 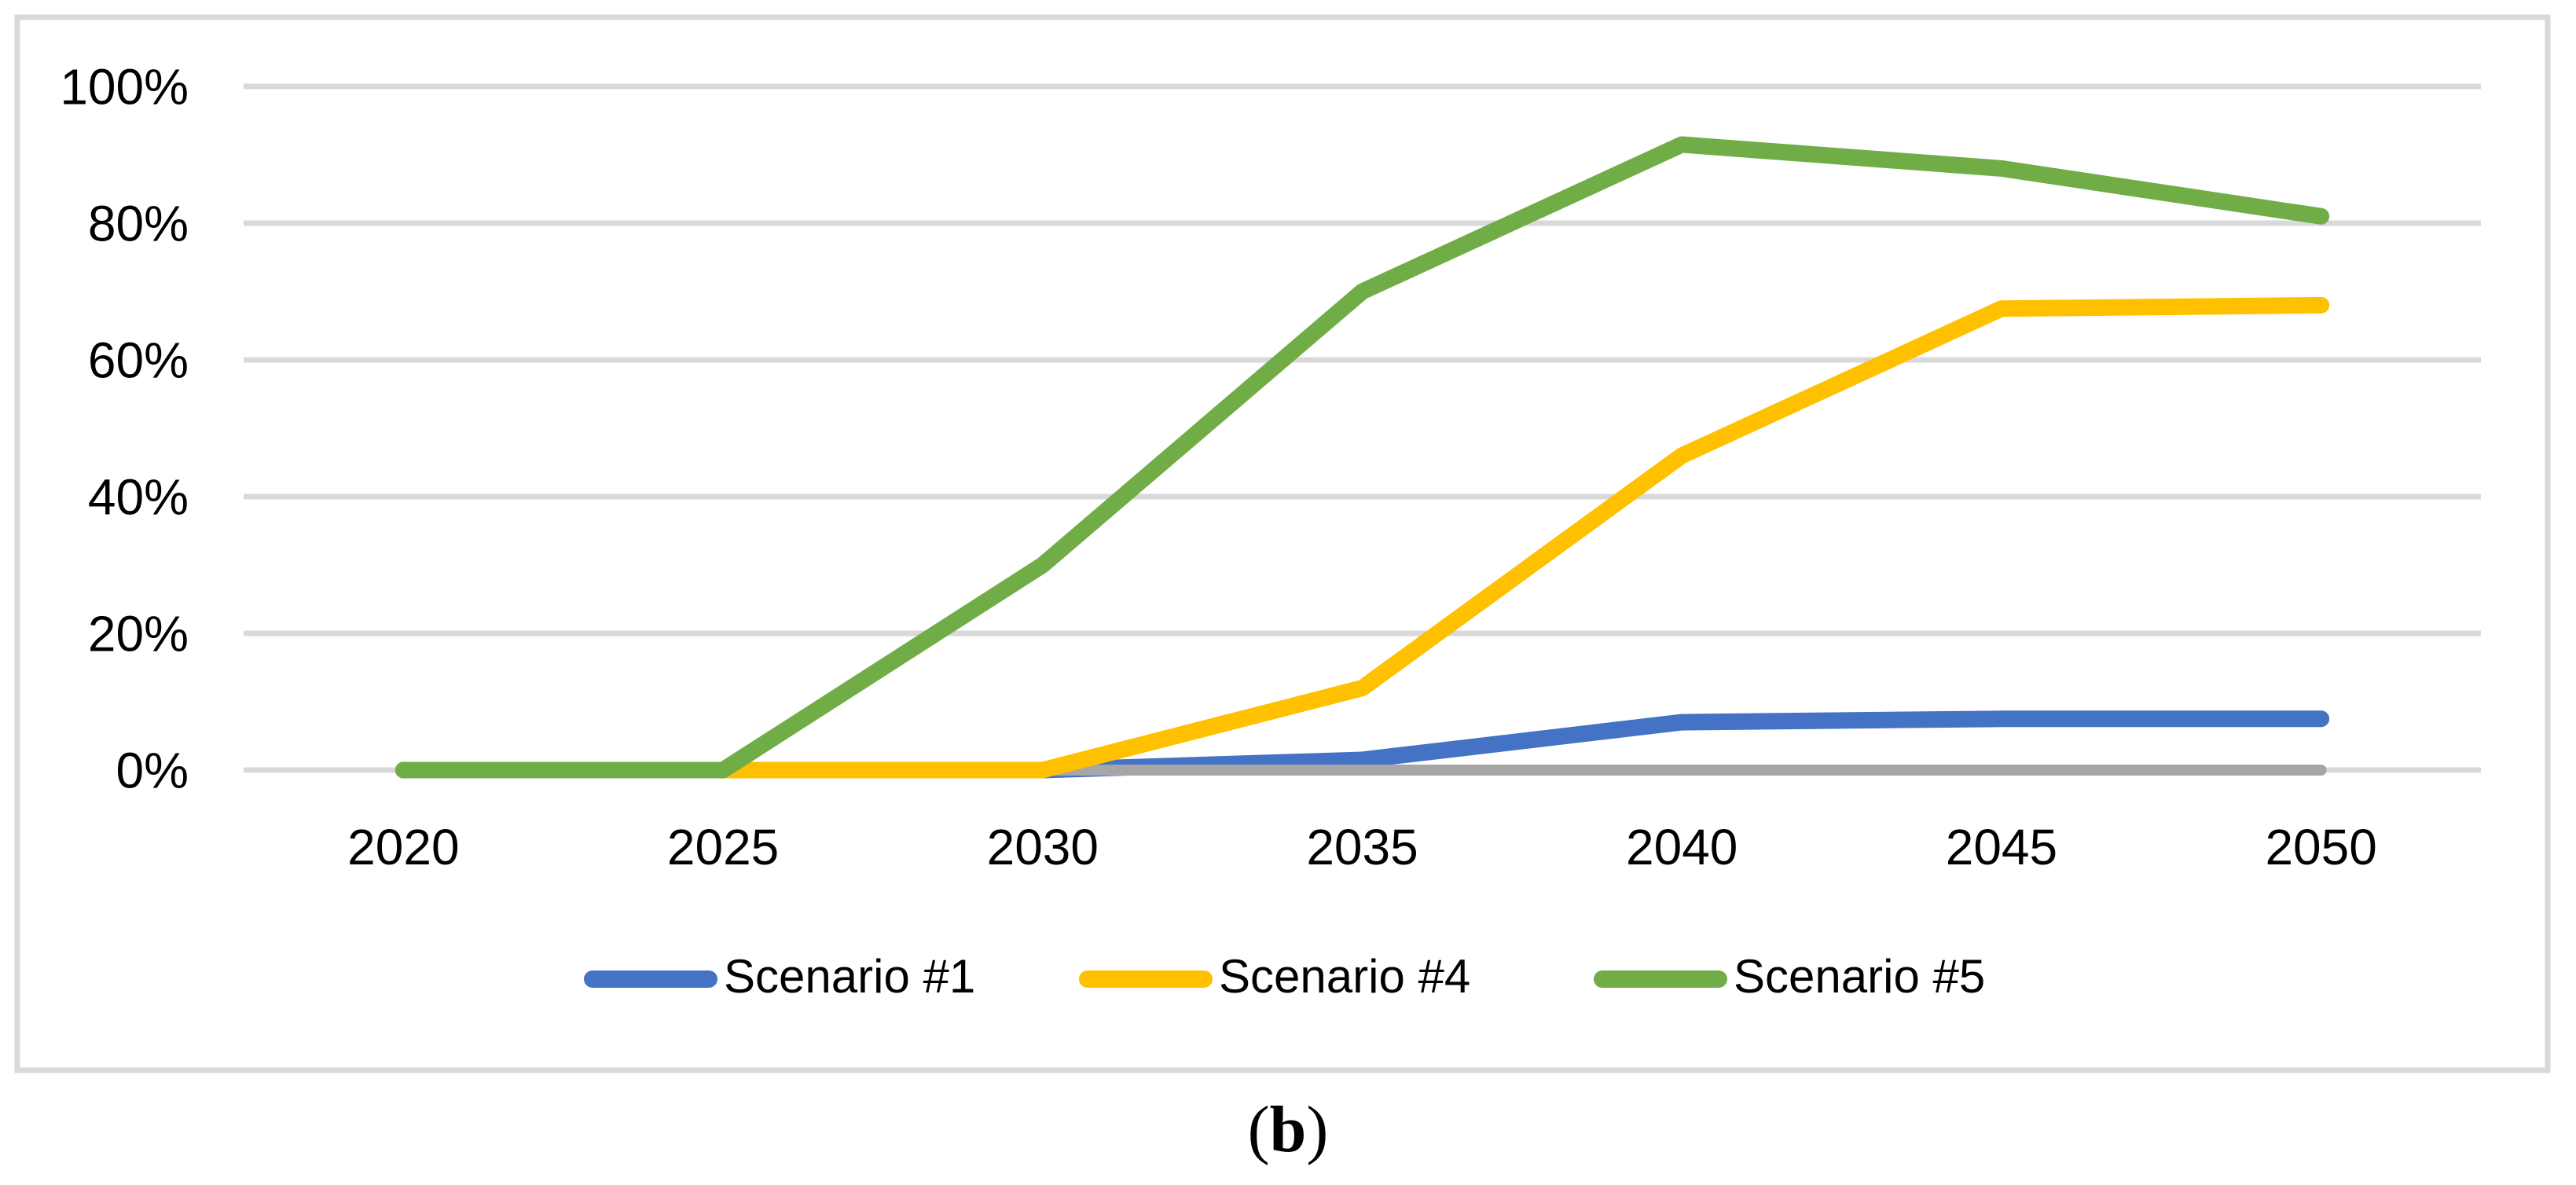 What do you see at coordinates (1043, 847) in the screenshot?
I see `x-tick-label: 2030` at bounding box center [1043, 847].